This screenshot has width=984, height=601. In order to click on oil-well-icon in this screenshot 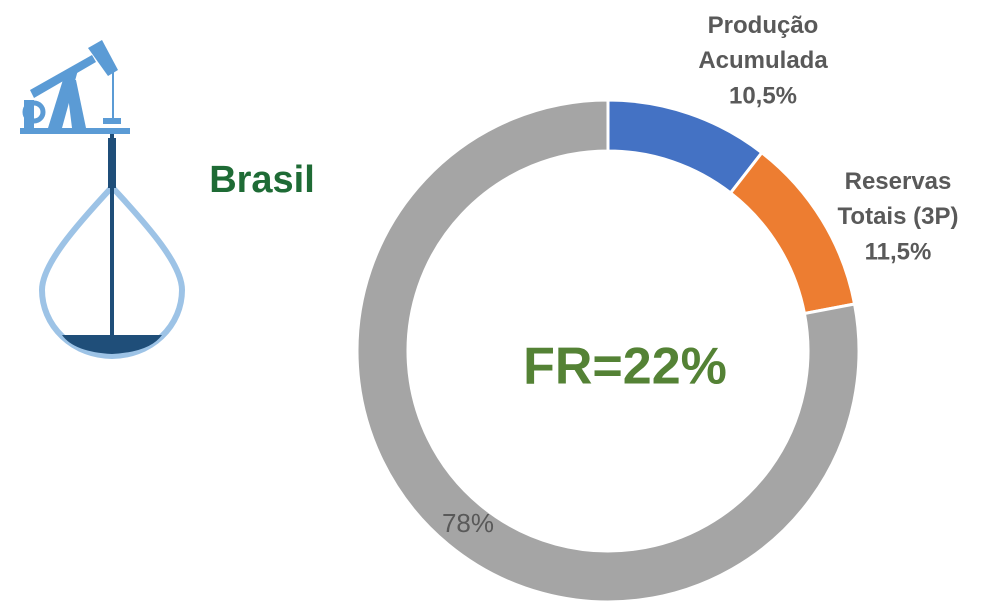, I will do `click(103, 199)`.